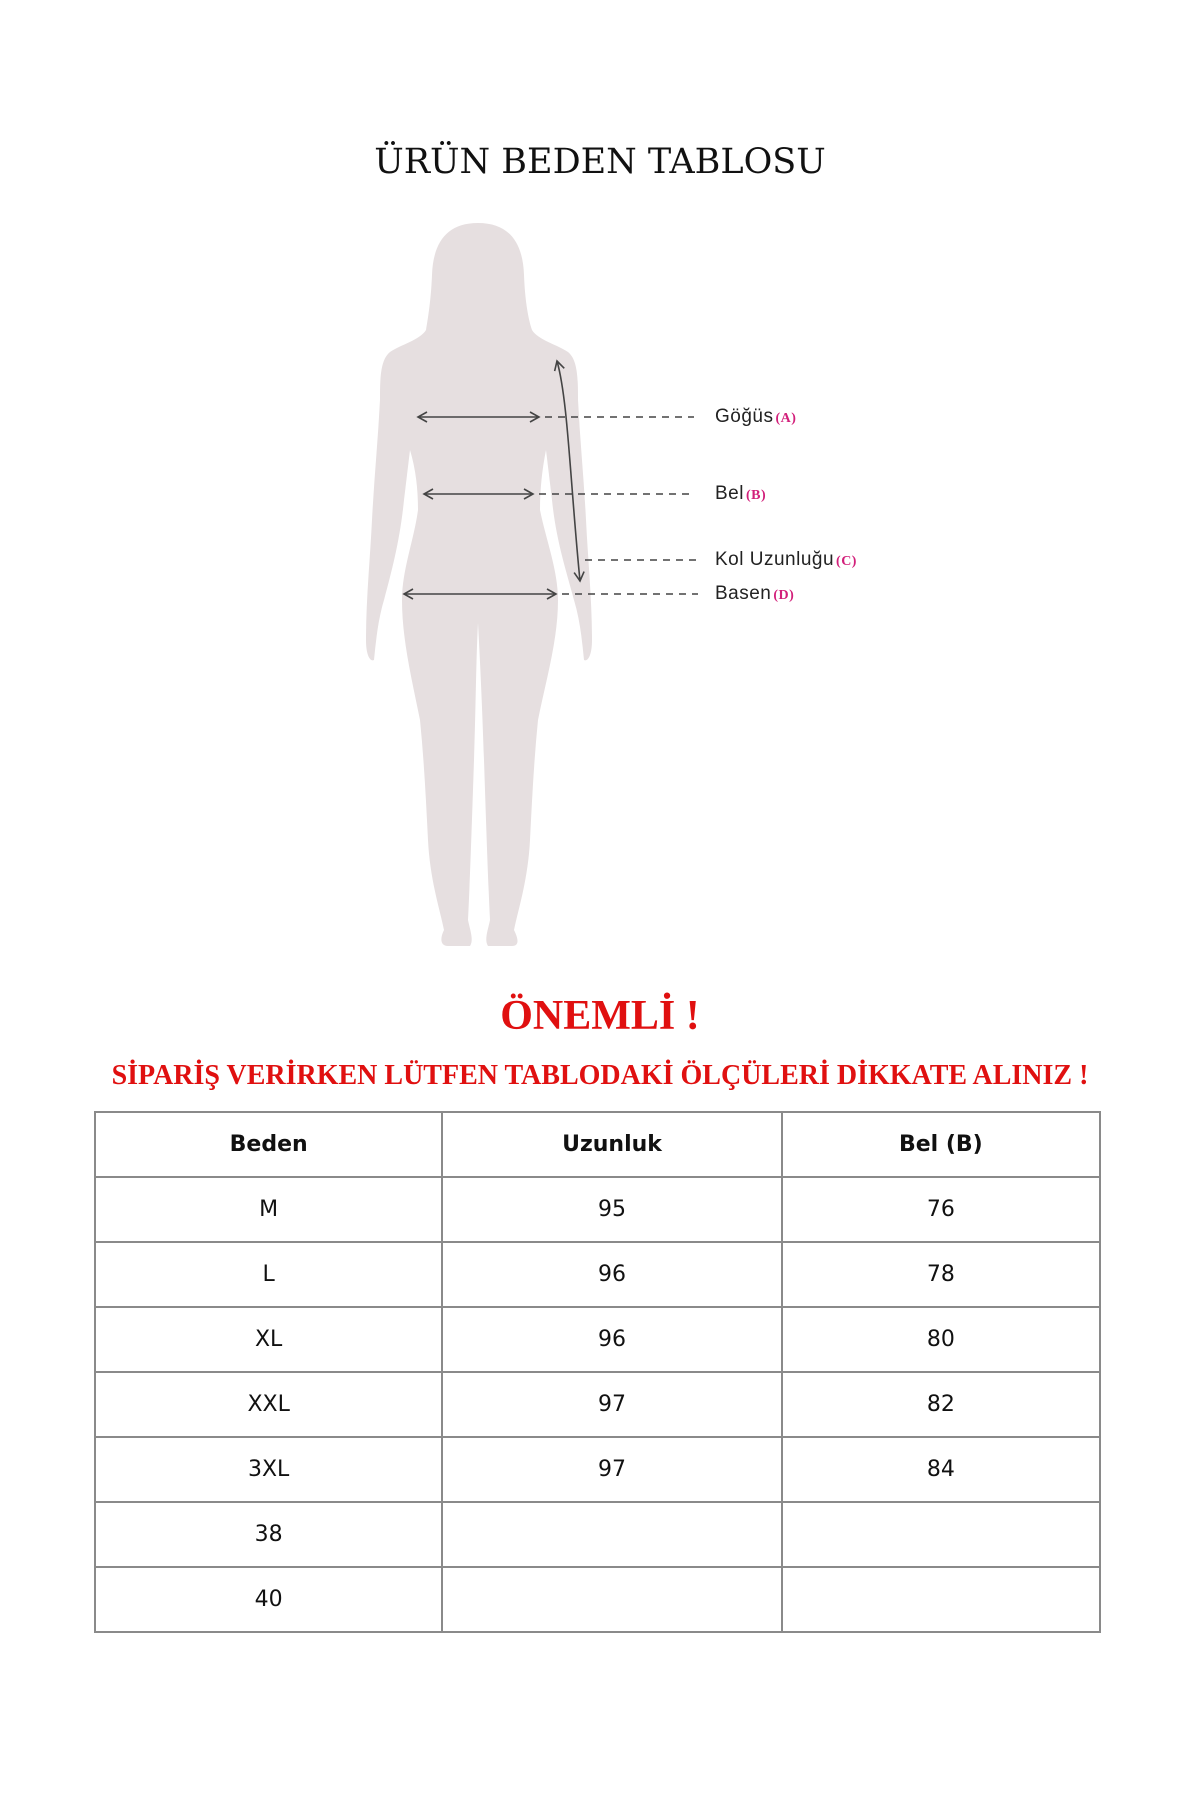 This screenshot has width=1200, height=1800. Describe the element at coordinates (268, 1339) in the screenshot. I see `table-cell: XL` at that location.